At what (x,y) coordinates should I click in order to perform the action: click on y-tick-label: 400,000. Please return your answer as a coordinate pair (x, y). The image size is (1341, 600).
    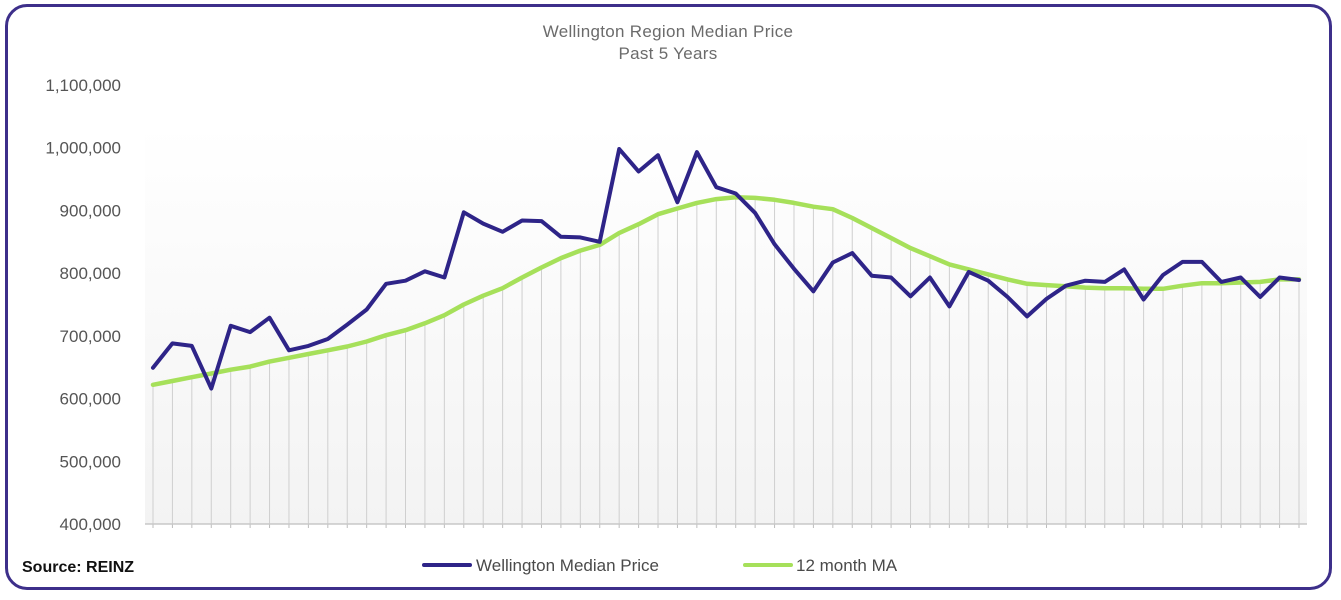
    Looking at the image, I should click on (90, 524).